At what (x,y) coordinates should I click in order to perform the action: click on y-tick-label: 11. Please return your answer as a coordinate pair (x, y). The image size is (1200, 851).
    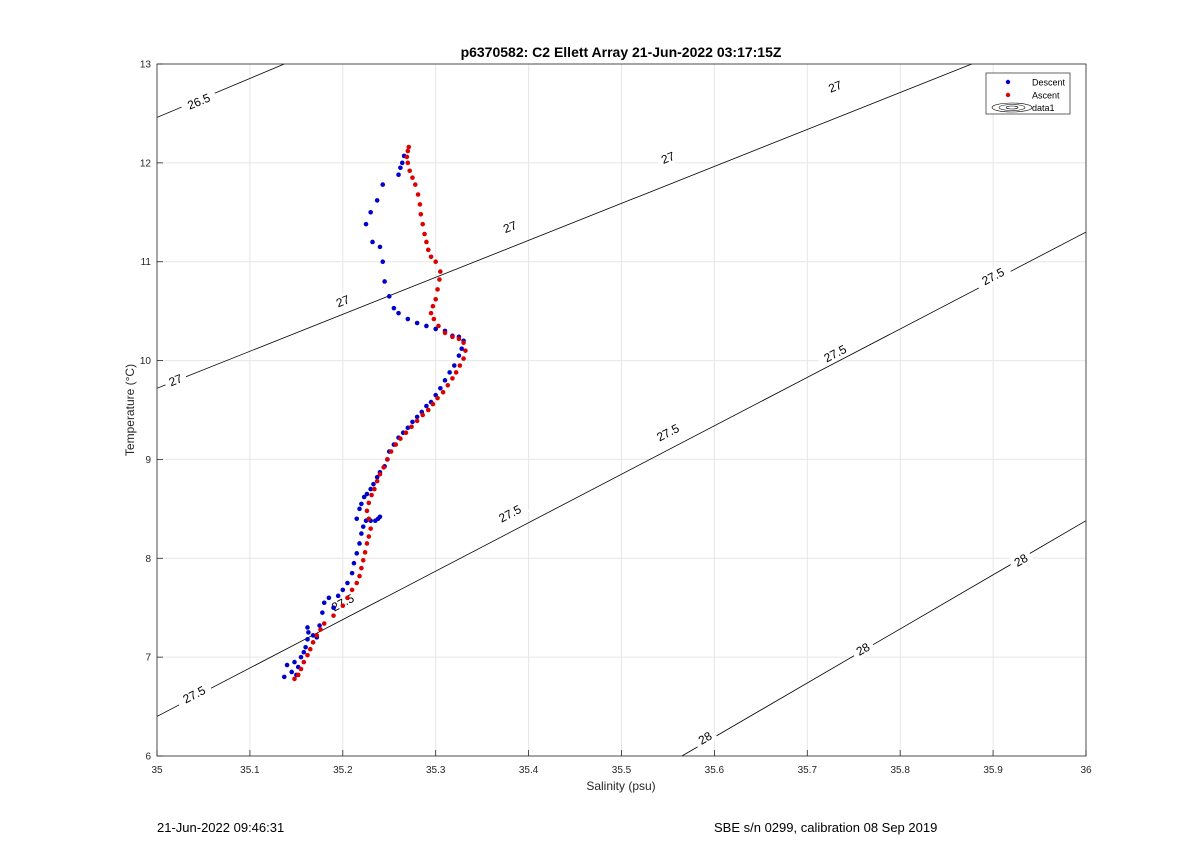
    Looking at the image, I should click on (146, 262).